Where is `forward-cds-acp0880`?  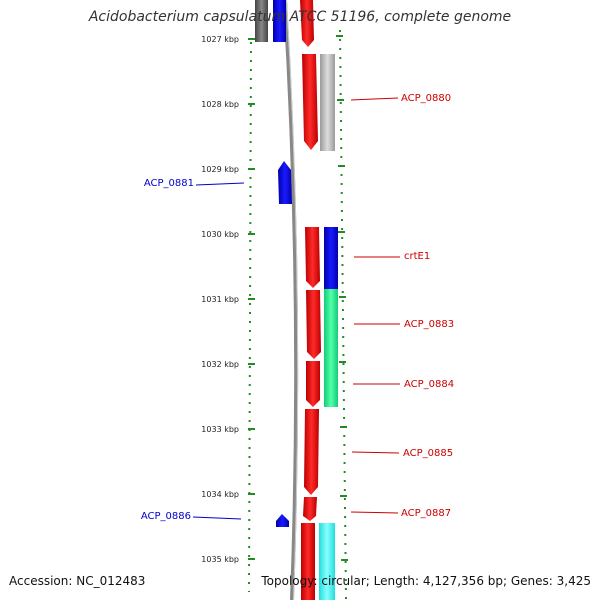
forward-cds-acp0880 is located at coordinates (310, 102).